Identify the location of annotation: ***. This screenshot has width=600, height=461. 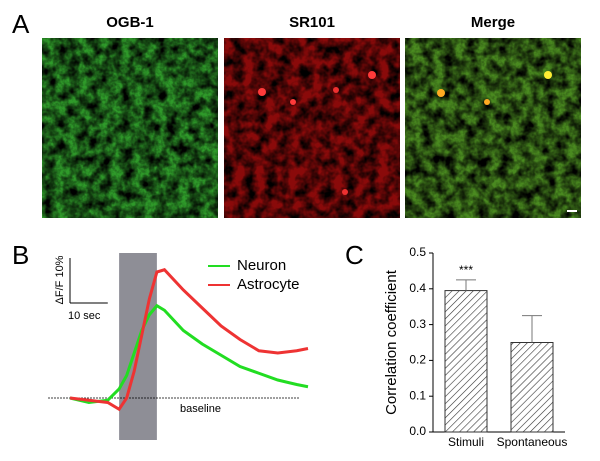
(466, 270).